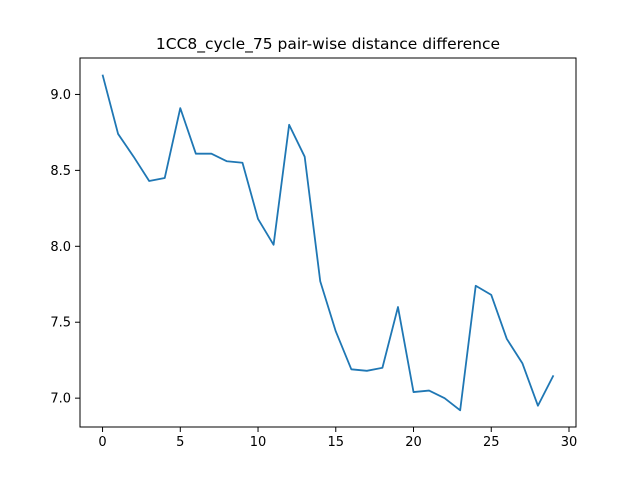  What do you see at coordinates (60, 399) in the screenshot?
I see `y-tick-label: 7.0` at bounding box center [60, 399].